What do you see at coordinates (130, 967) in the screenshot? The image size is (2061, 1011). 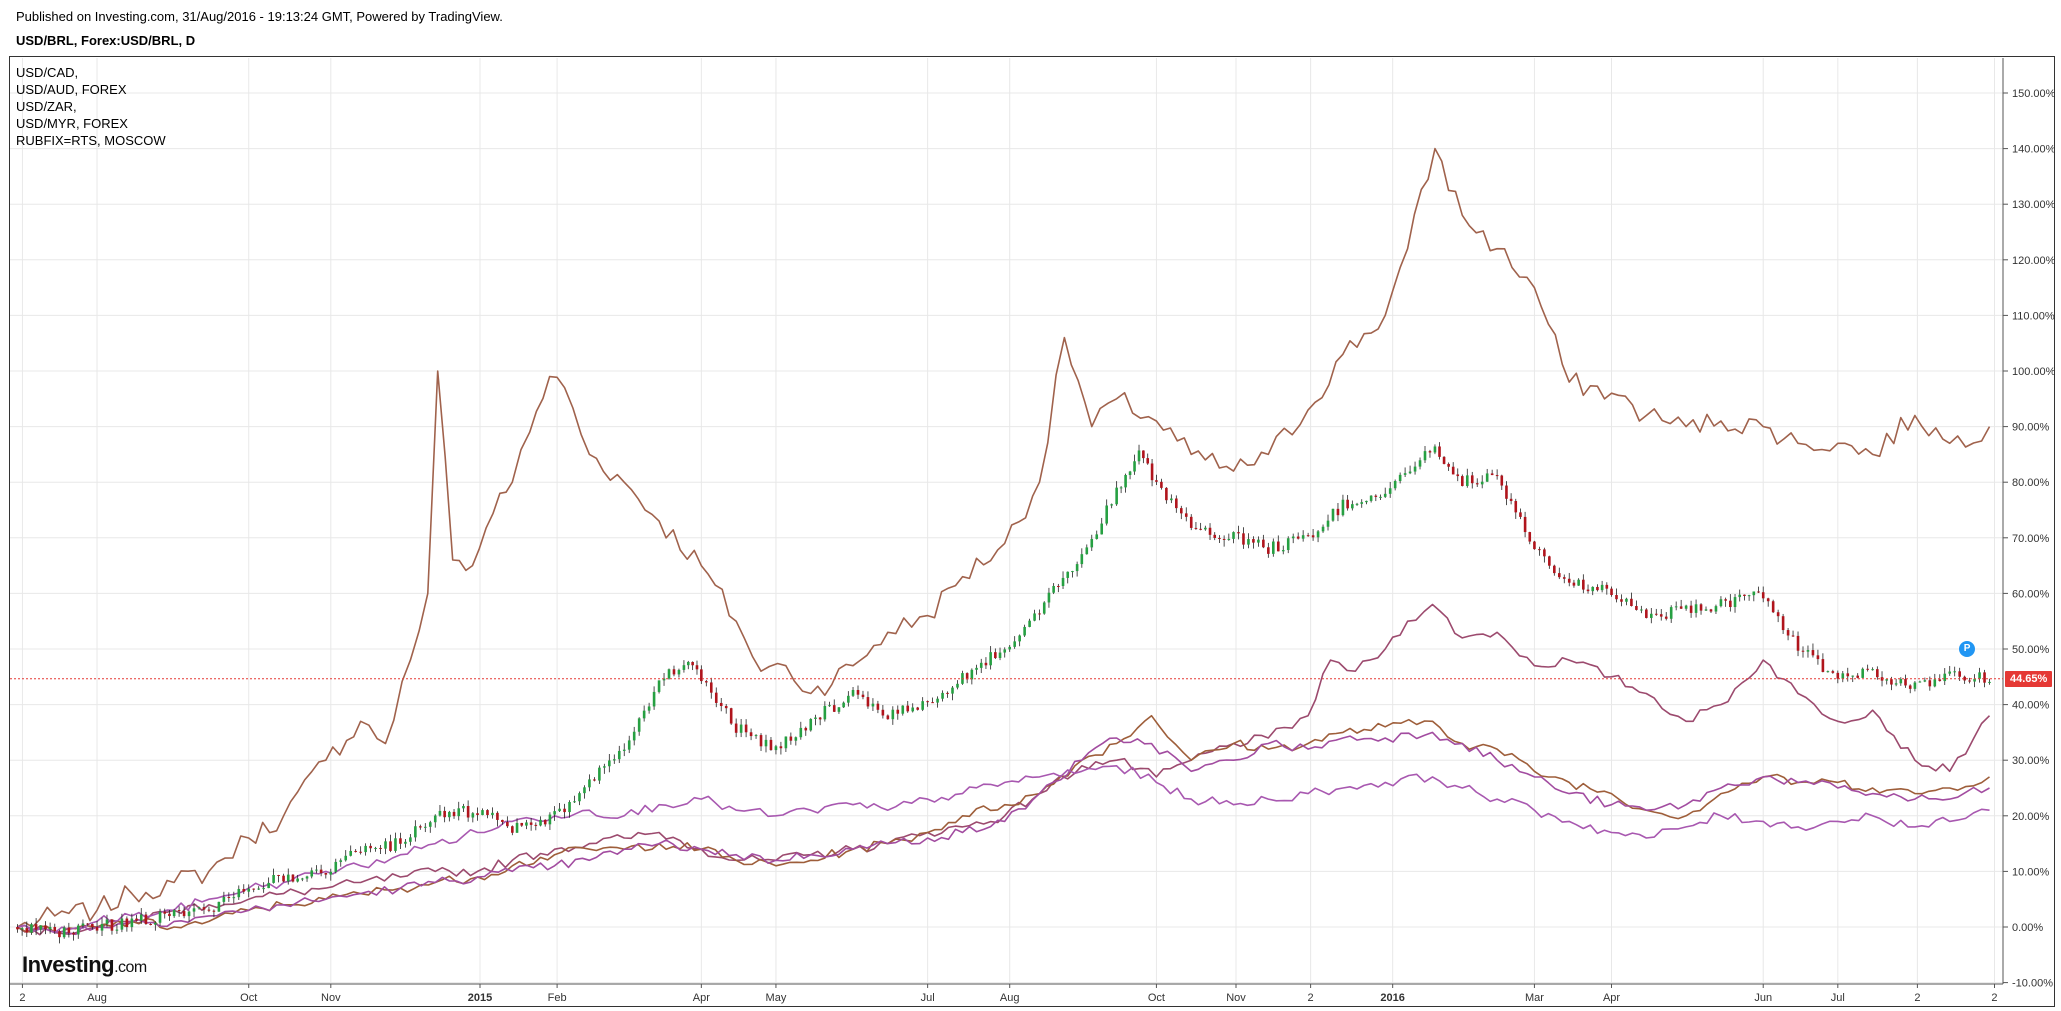 I see `logo-suffix: .com` at bounding box center [130, 967].